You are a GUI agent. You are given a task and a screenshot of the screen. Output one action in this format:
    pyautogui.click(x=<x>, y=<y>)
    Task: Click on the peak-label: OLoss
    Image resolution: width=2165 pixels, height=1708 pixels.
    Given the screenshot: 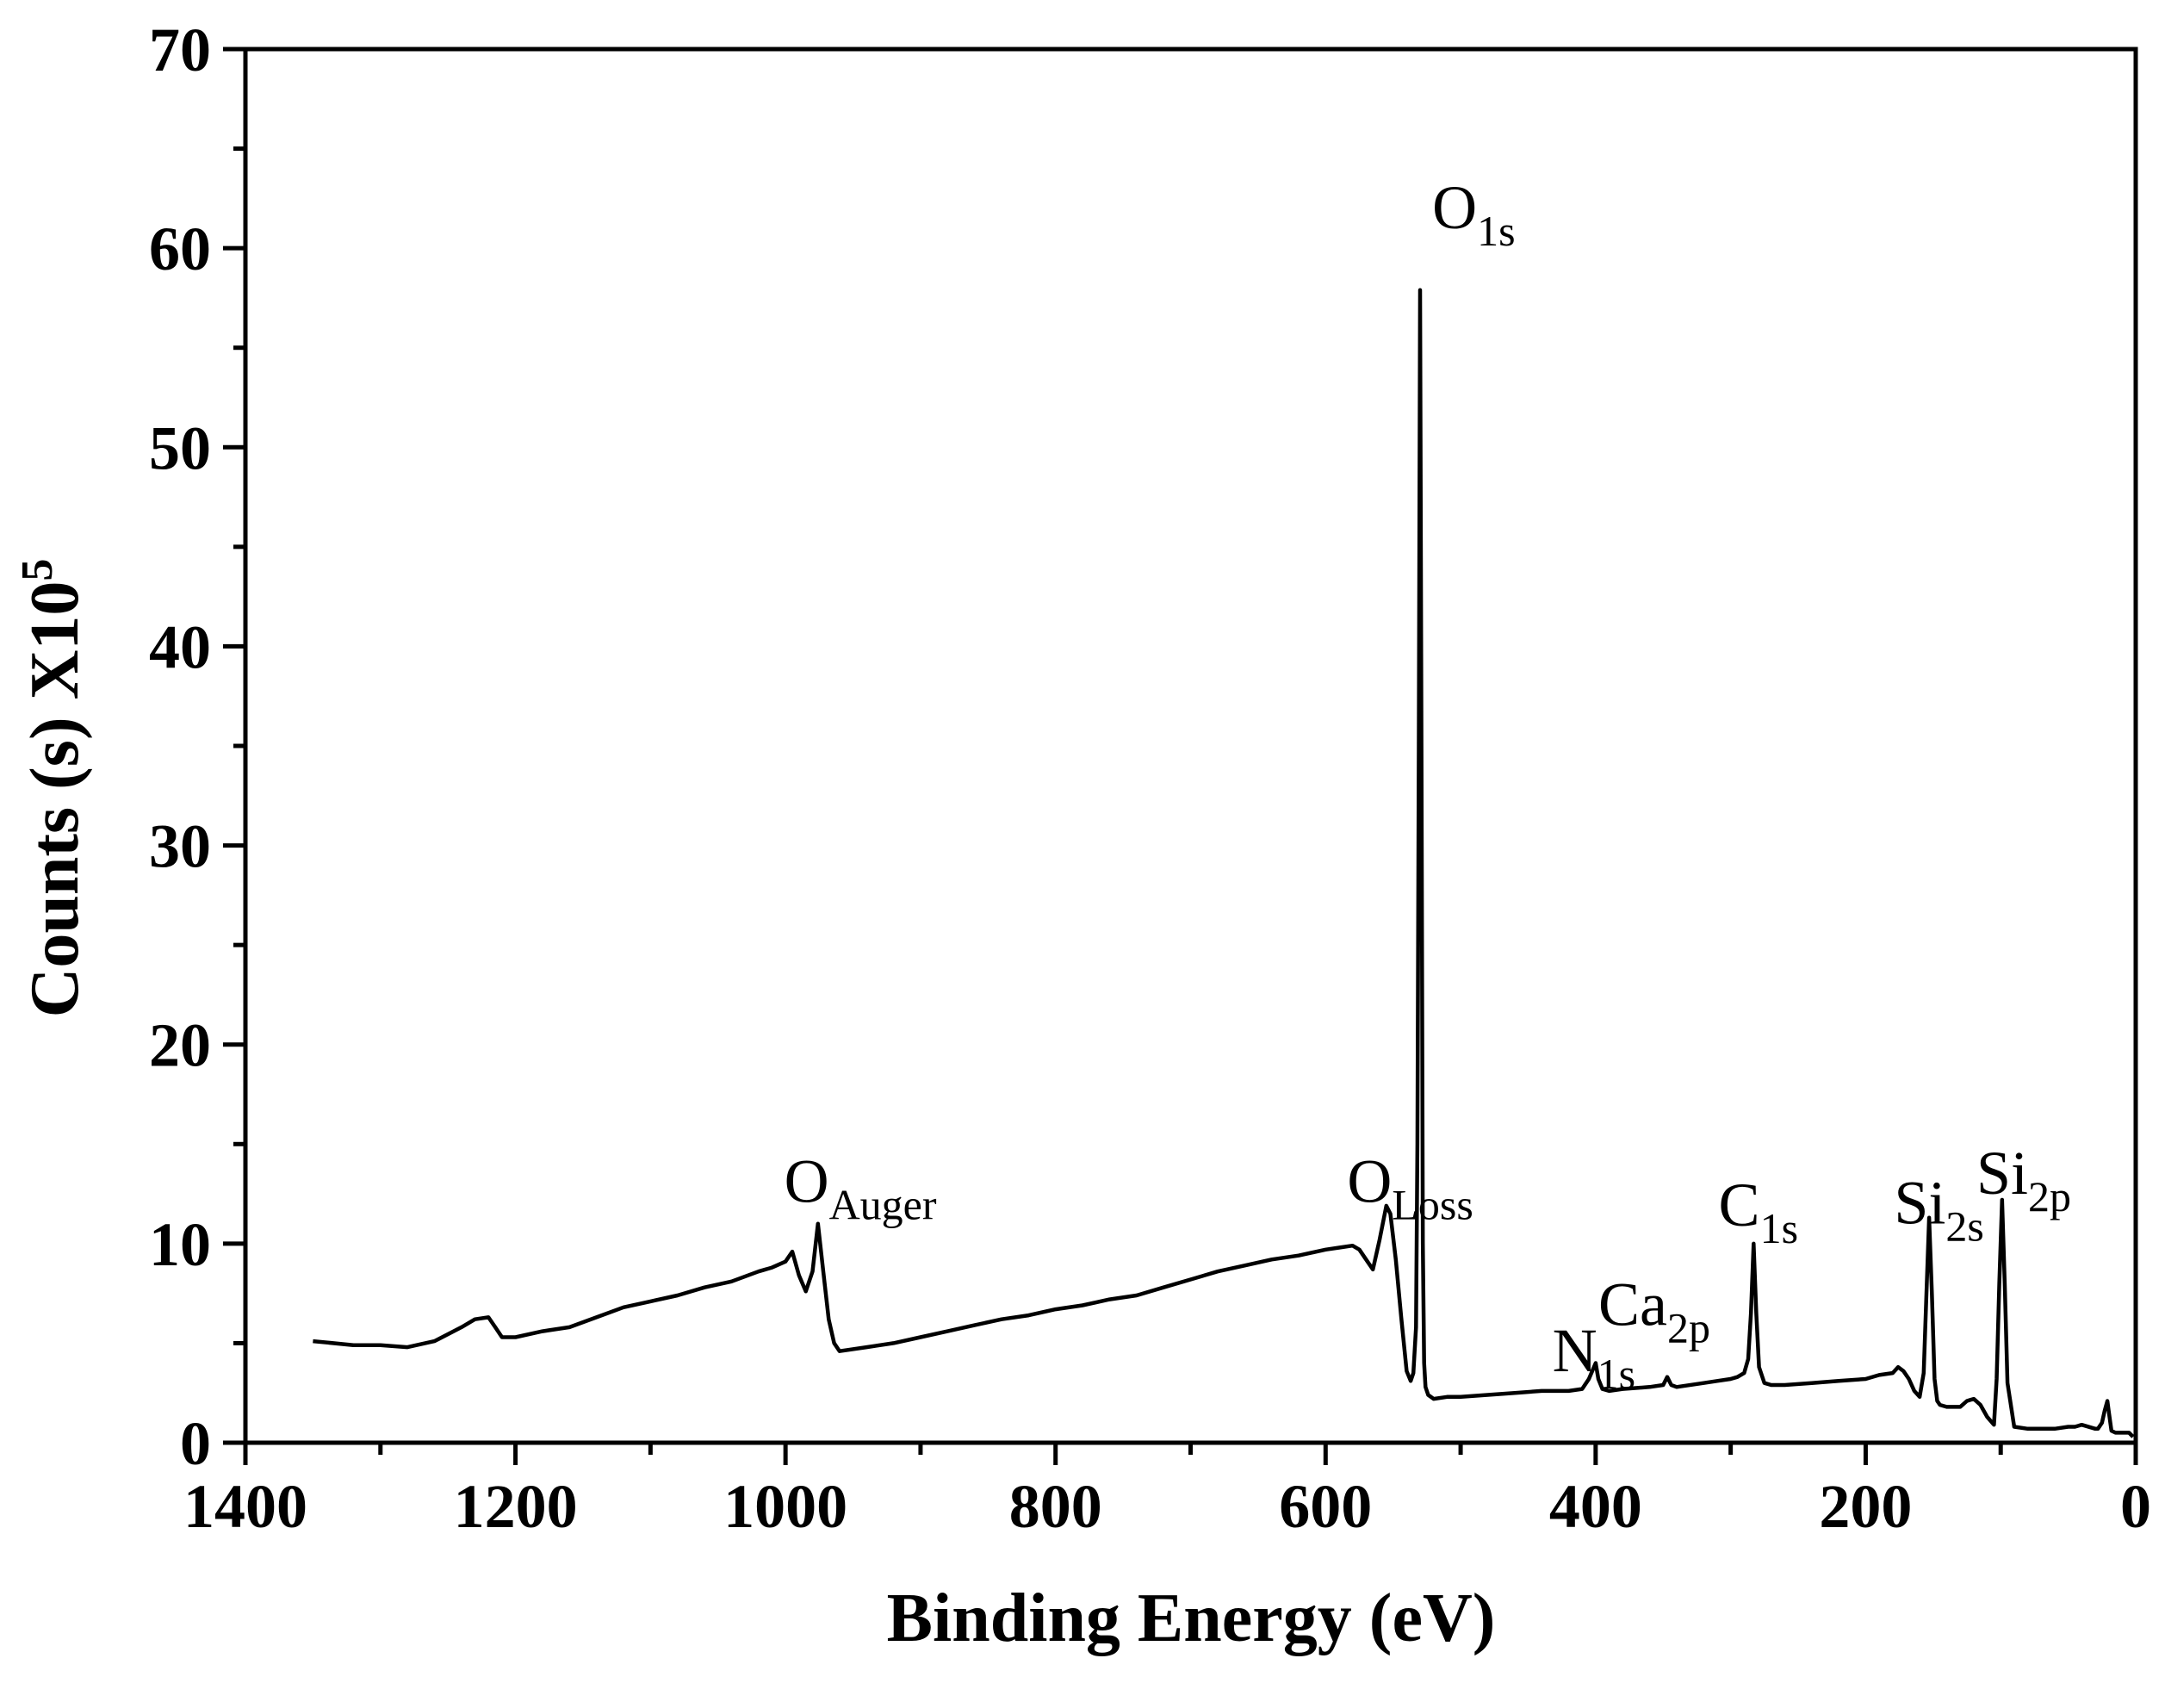 What is the action you would take?
    pyautogui.click(x=1410, y=1187)
    